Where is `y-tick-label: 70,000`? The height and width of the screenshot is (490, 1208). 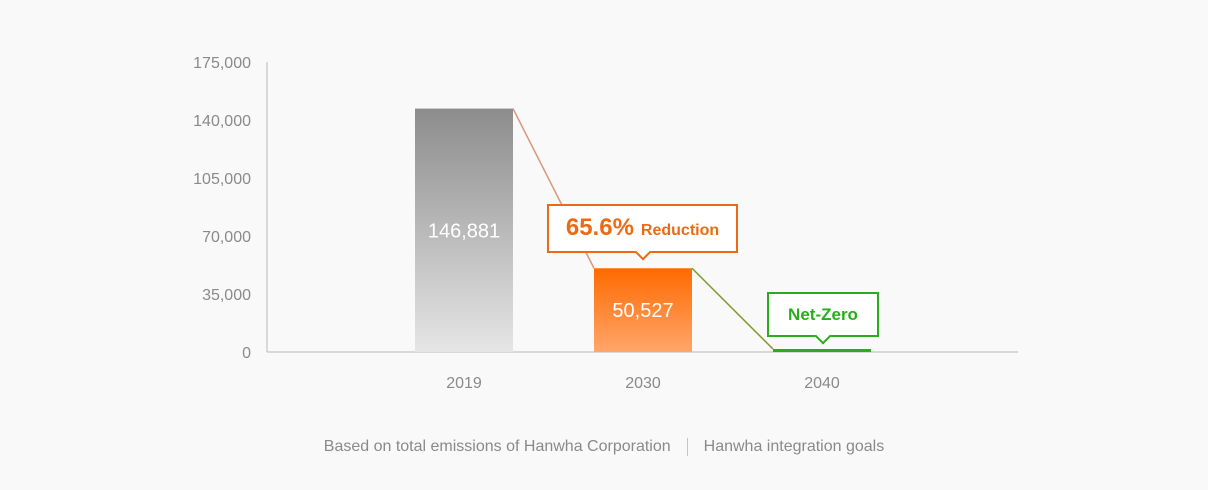 y-tick-label: 70,000 is located at coordinates (226, 237).